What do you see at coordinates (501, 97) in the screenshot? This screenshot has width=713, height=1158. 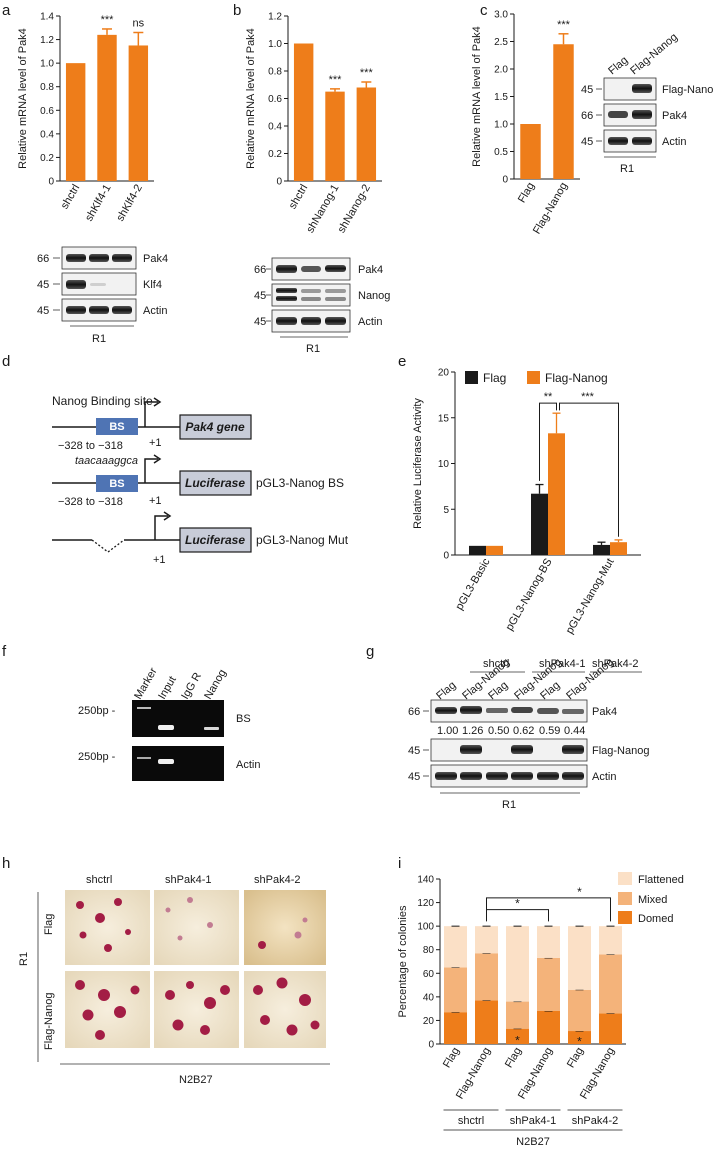 I see `y-tick-label: 1.5` at bounding box center [501, 97].